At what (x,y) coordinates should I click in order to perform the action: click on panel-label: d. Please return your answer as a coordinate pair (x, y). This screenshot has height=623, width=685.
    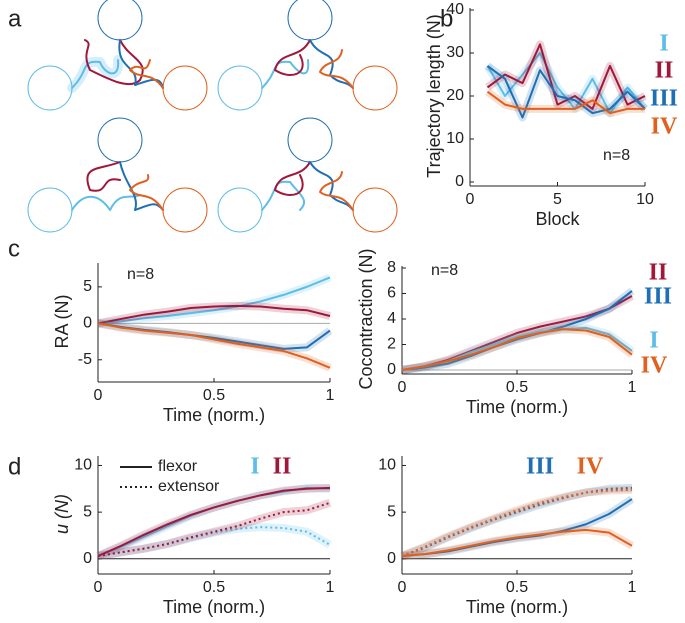
    Looking at the image, I should click on (14, 466).